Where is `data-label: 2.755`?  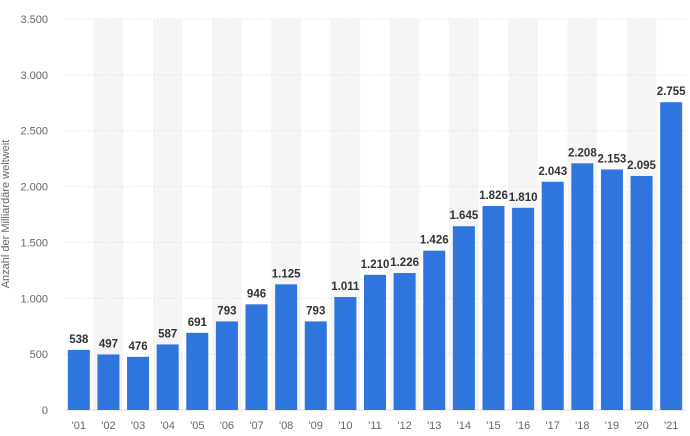 data-label: 2.755 is located at coordinates (671, 92).